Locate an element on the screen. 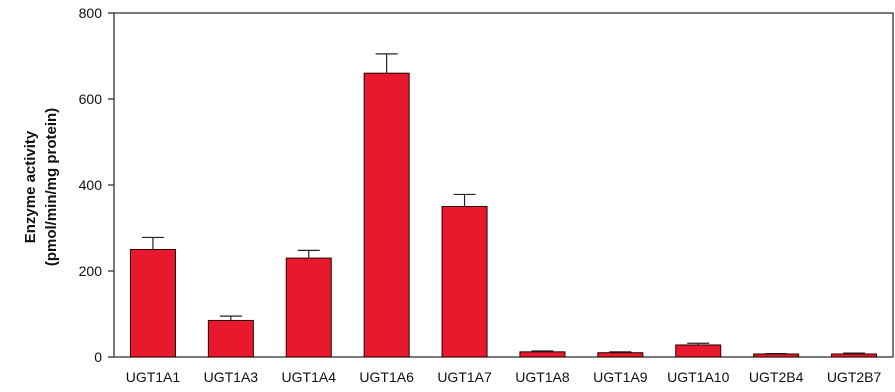  x-tick-label-ugt1a1: UGT1A1 is located at coordinates (153, 377).